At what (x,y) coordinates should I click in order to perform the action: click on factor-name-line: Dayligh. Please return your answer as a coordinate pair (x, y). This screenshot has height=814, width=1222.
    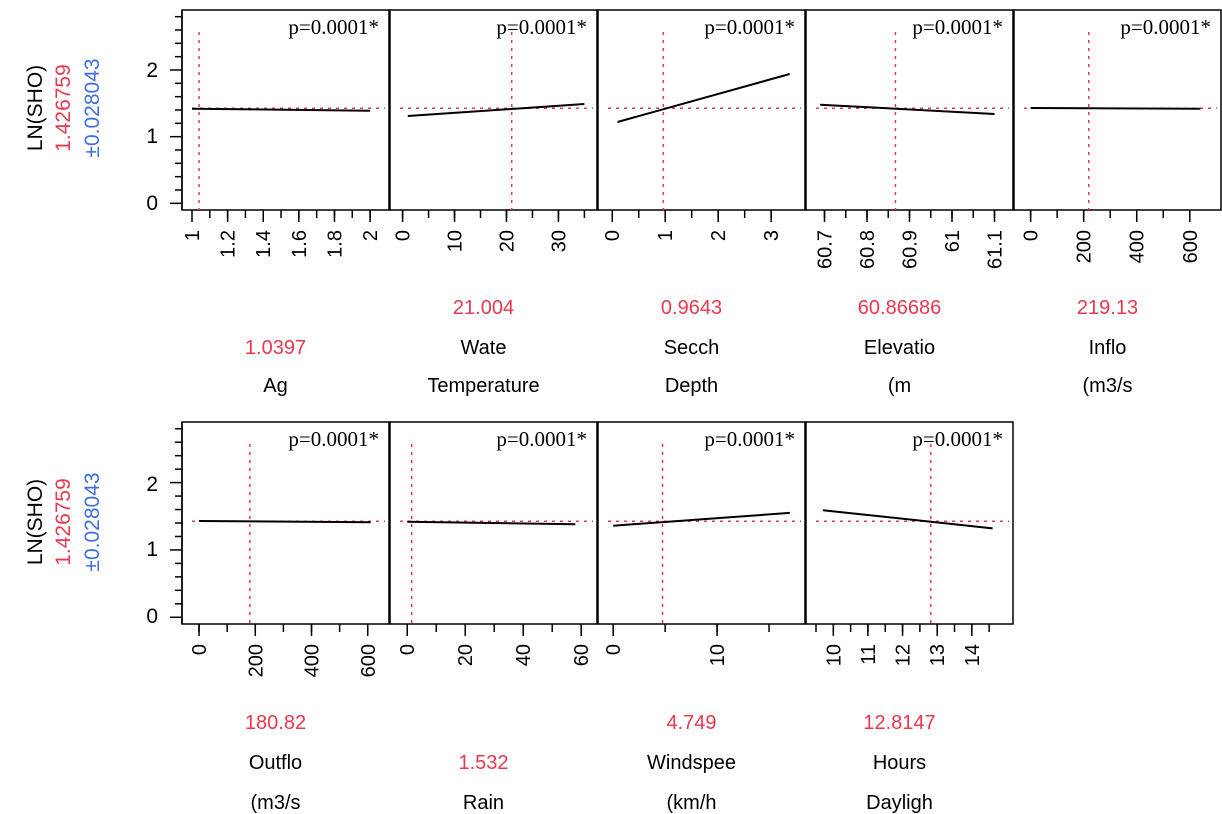
    Looking at the image, I should click on (899, 803).